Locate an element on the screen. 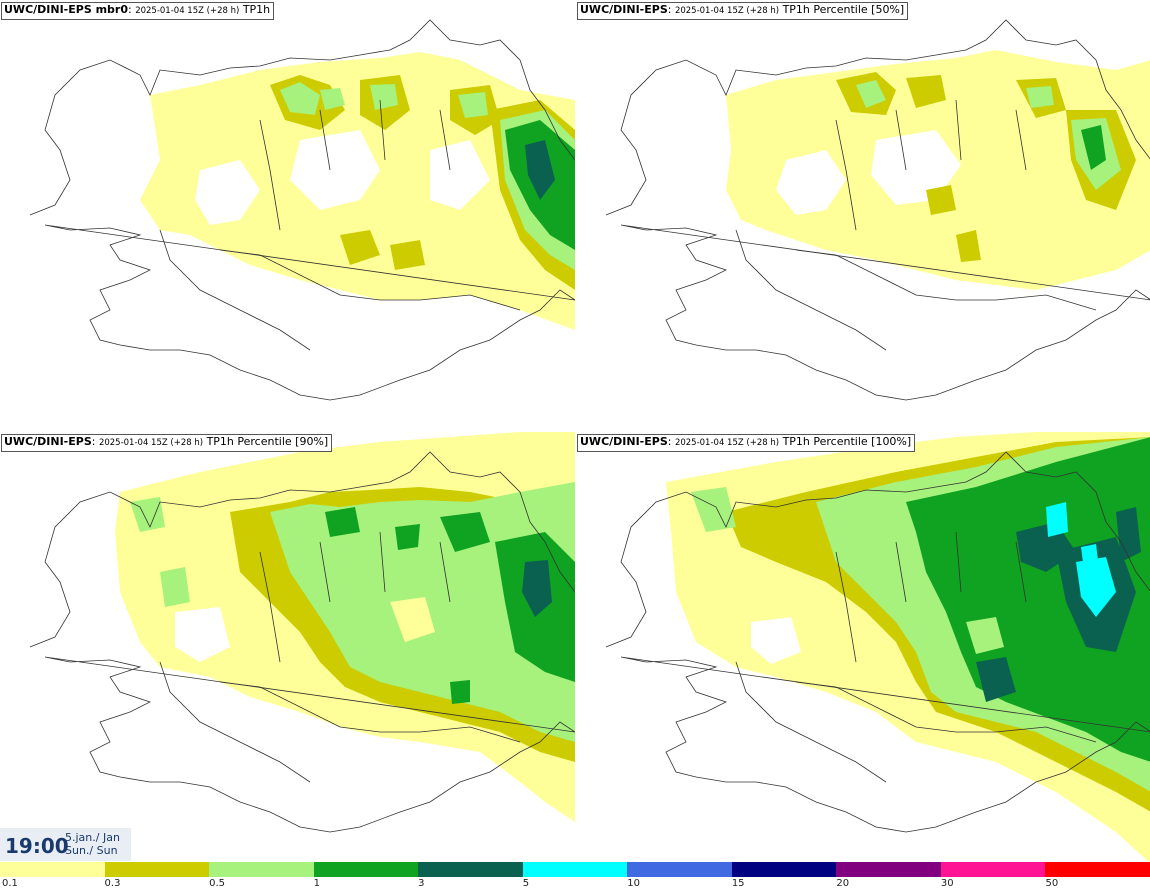 The height and width of the screenshot is (891, 1150). precip-area-darkgreen is located at coordinates (540, 170).